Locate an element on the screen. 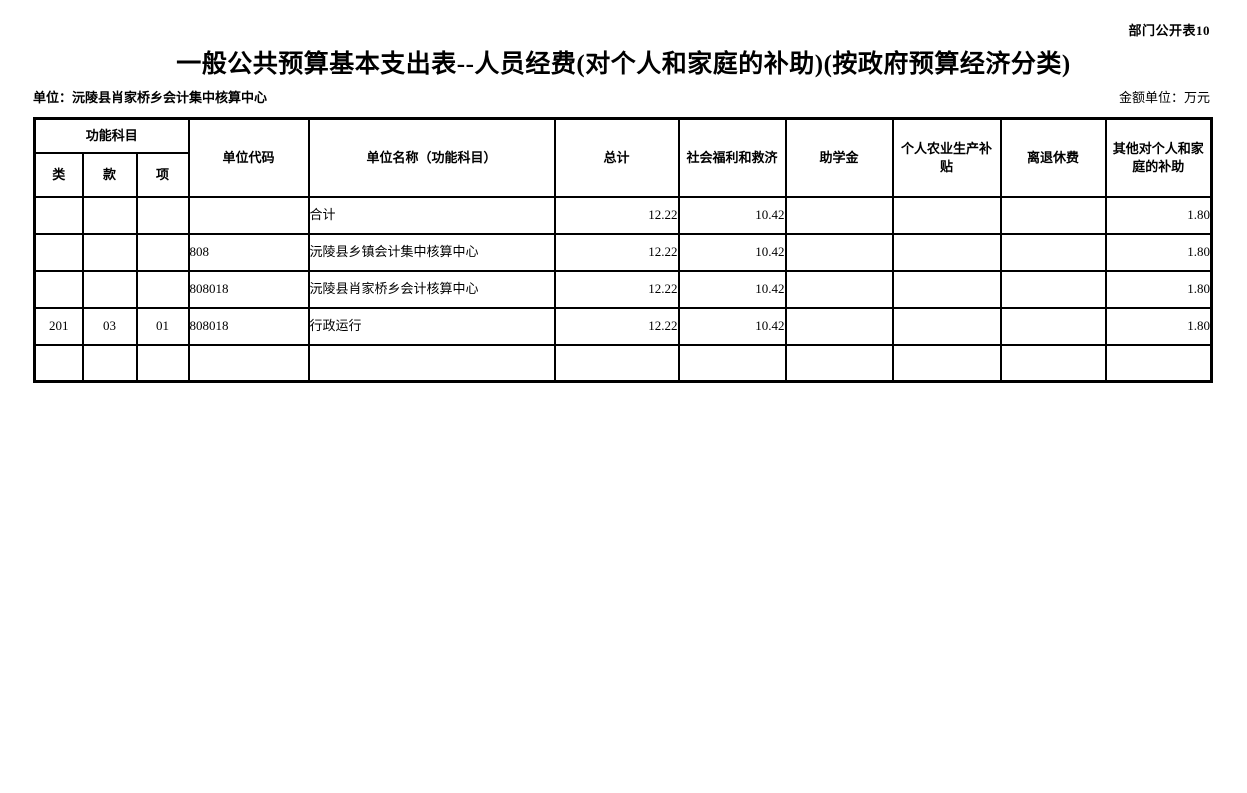 This screenshot has height=793, width=1247. amount-unit-label: 金额单位：万元 is located at coordinates (1164, 97).